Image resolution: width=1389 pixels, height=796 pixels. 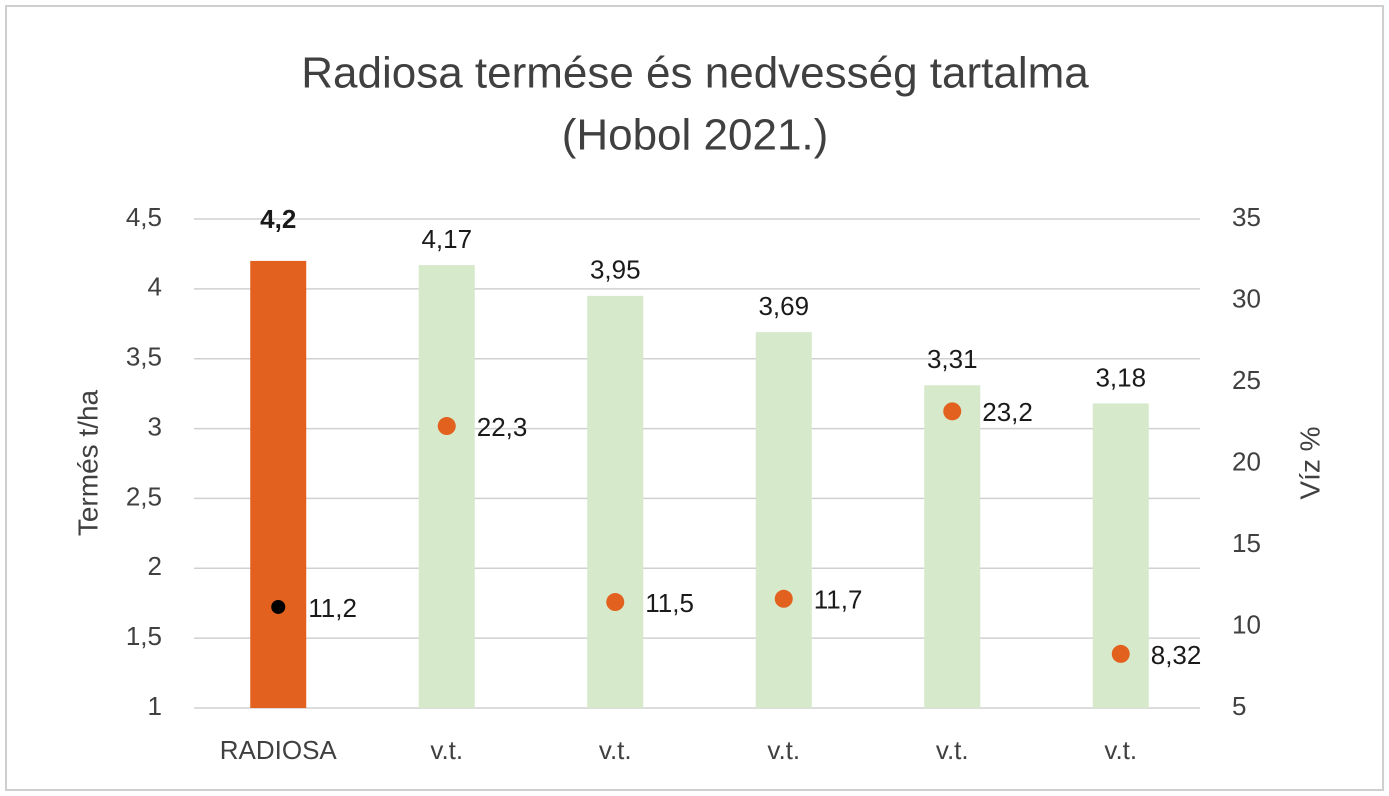 What do you see at coordinates (1246, 380) in the screenshot?
I see `y2-tick-label: 25` at bounding box center [1246, 380].